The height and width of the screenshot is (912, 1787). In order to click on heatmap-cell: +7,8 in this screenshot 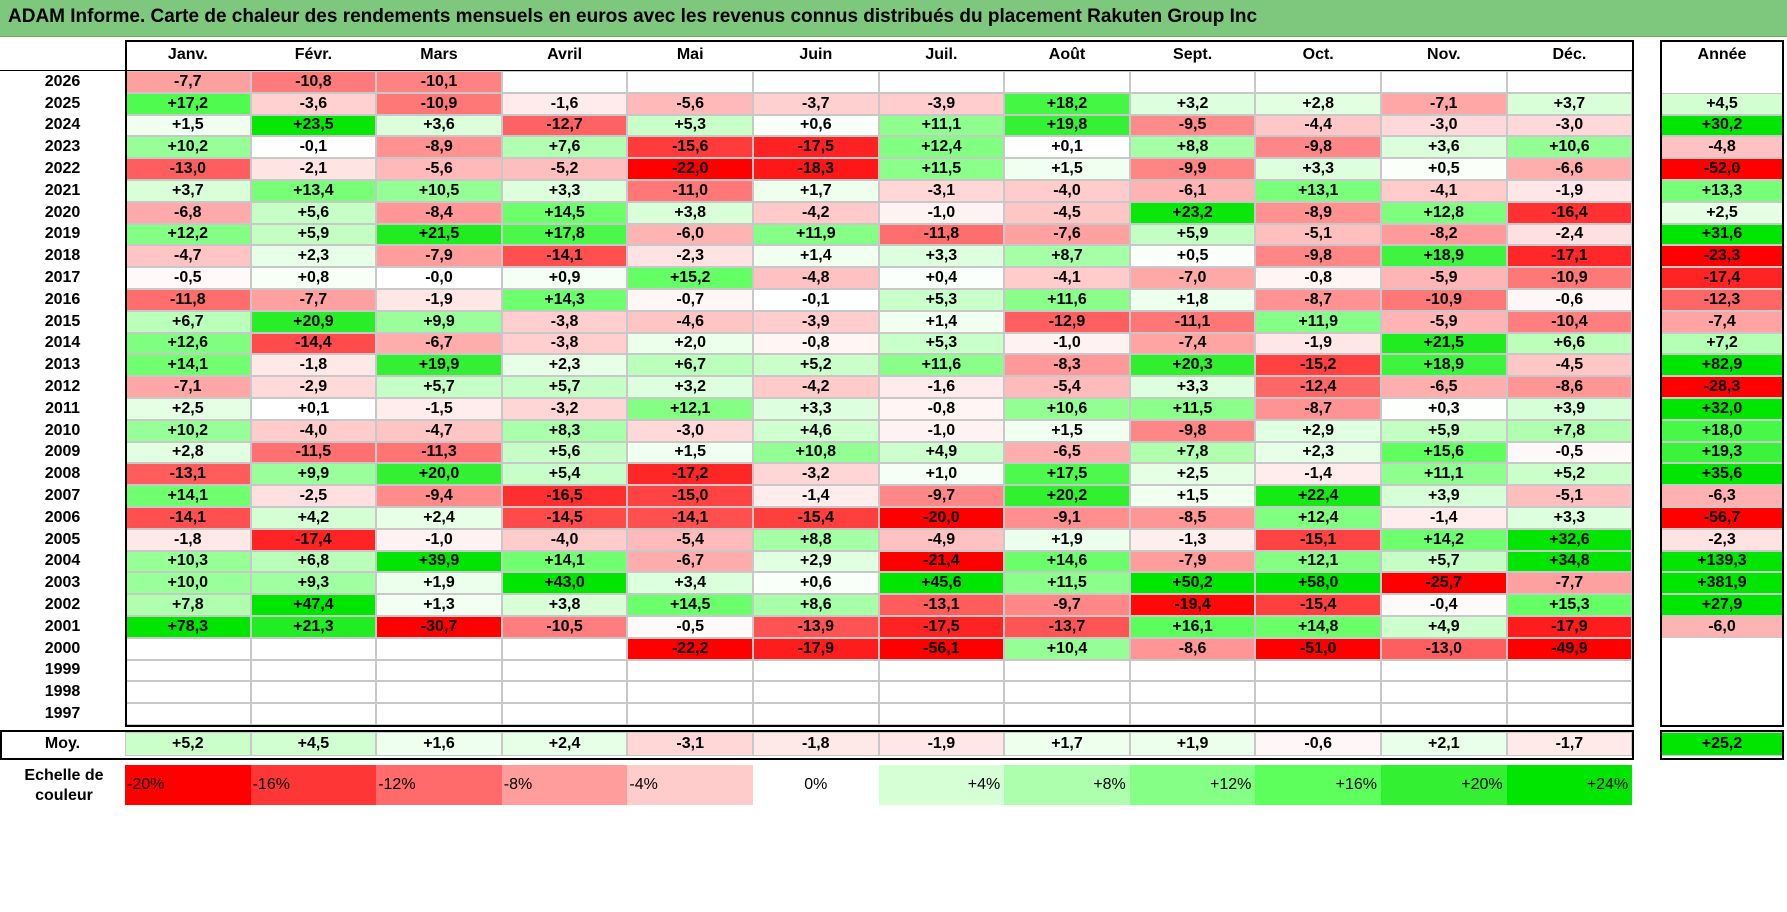, I will do `click(1192, 452)`.